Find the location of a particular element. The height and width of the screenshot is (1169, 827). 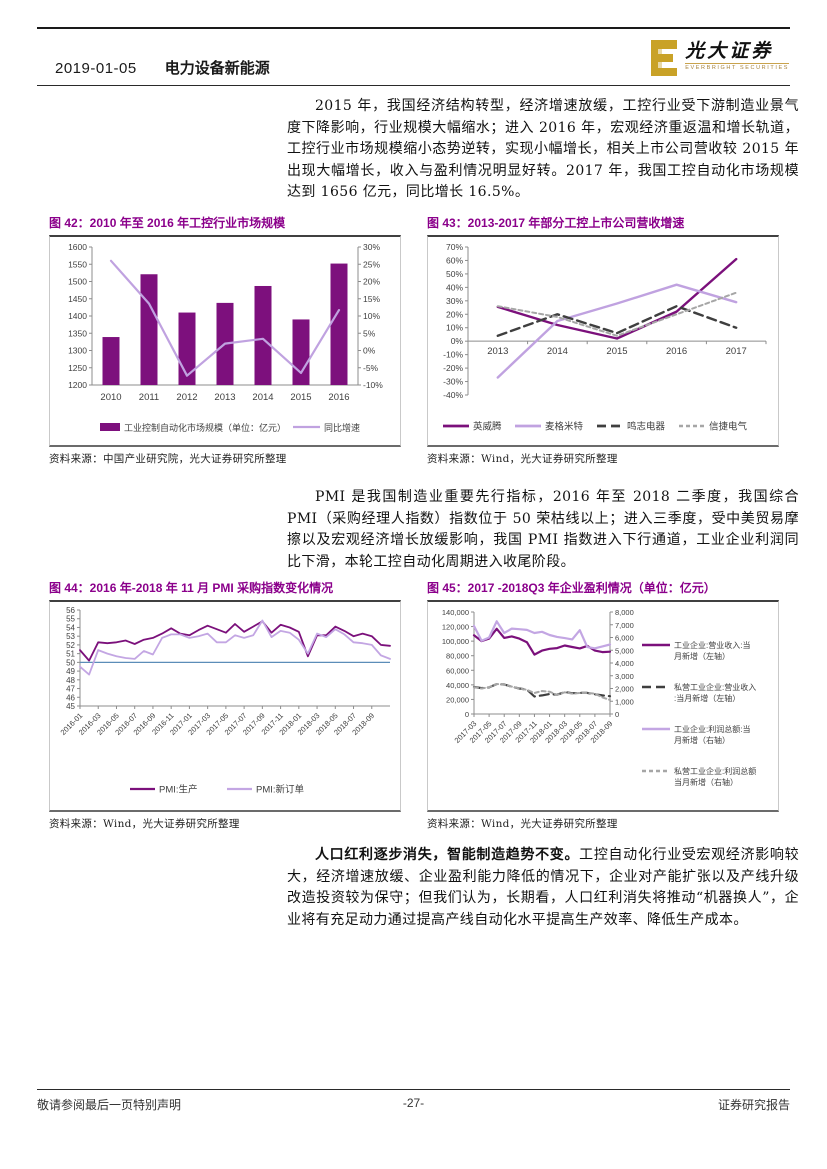

svg-text: 月新增（左轴） is located at coordinates (702, 656).